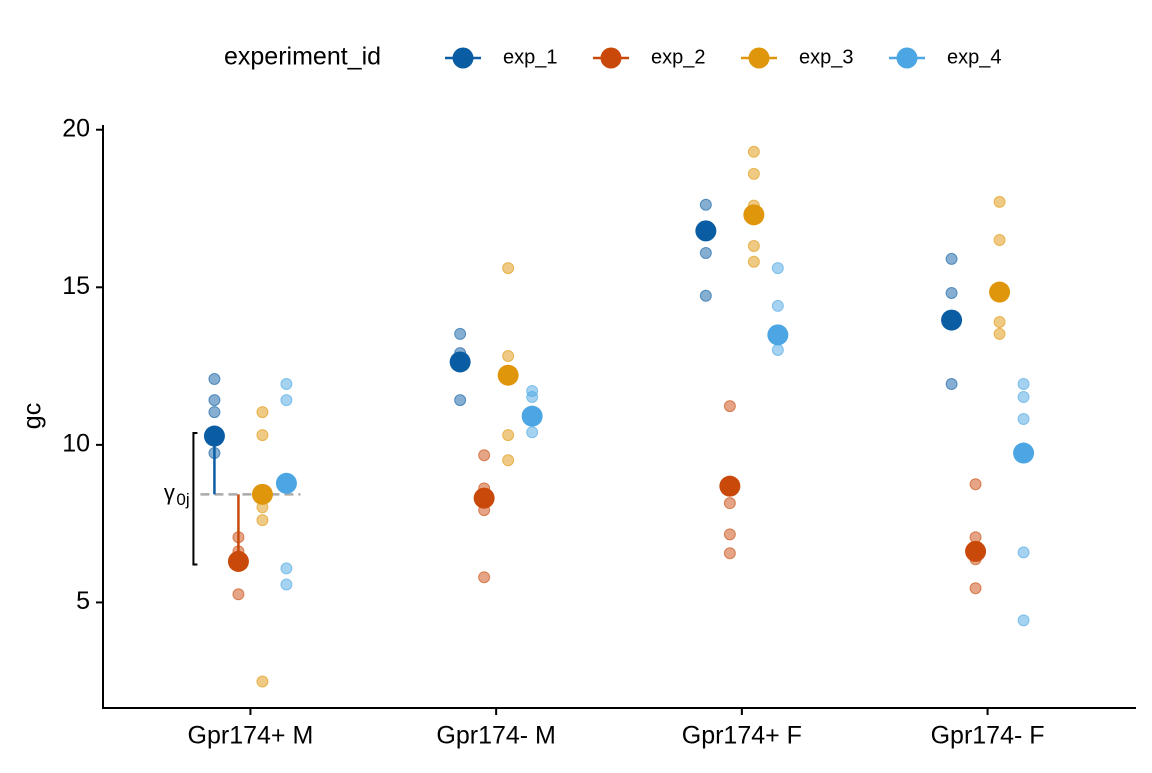  Describe the element at coordinates (826, 57) in the screenshot. I see `legend-label: exp_3` at that location.